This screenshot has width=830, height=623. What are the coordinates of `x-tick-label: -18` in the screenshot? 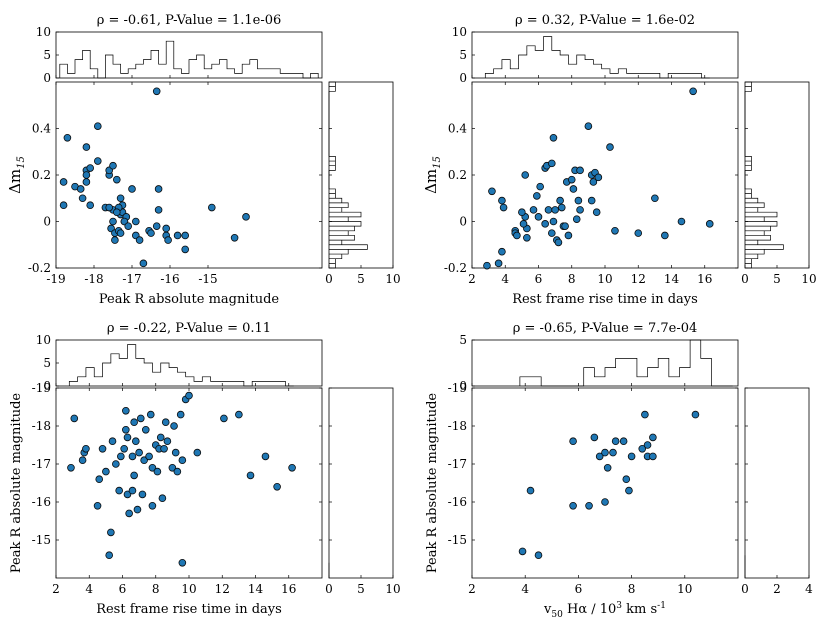 It's located at (93, 279).